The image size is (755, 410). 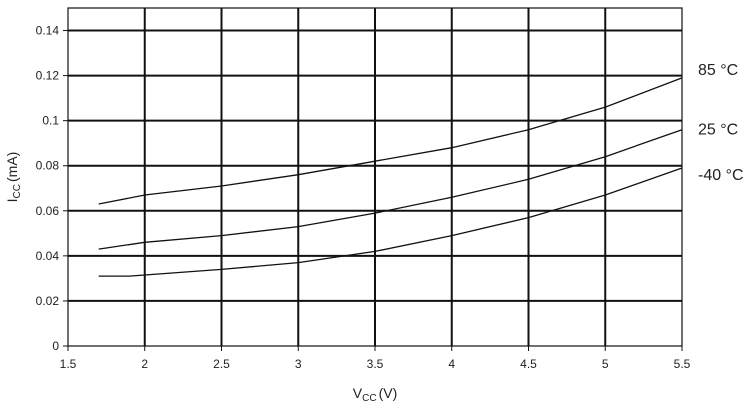 I want to click on y-tick-label: 0, so click(x=55, y=346).